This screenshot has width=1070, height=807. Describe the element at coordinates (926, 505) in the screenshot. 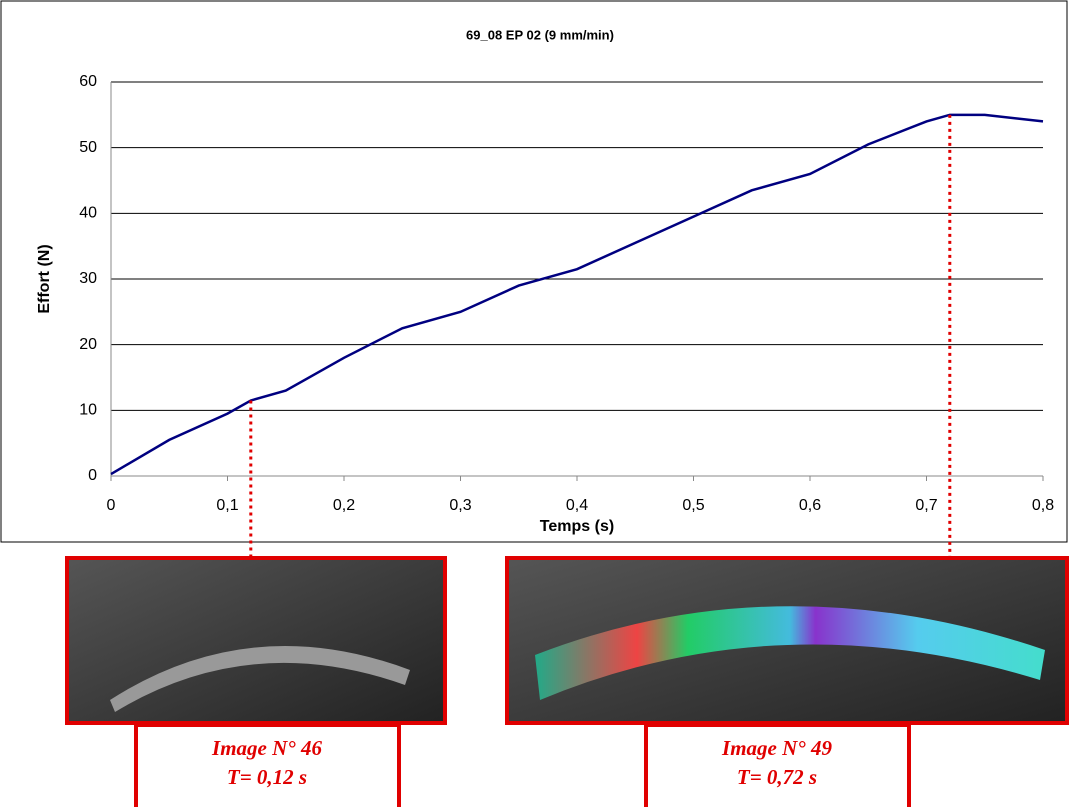

I see `x-tick-label: 0,7` at that location.